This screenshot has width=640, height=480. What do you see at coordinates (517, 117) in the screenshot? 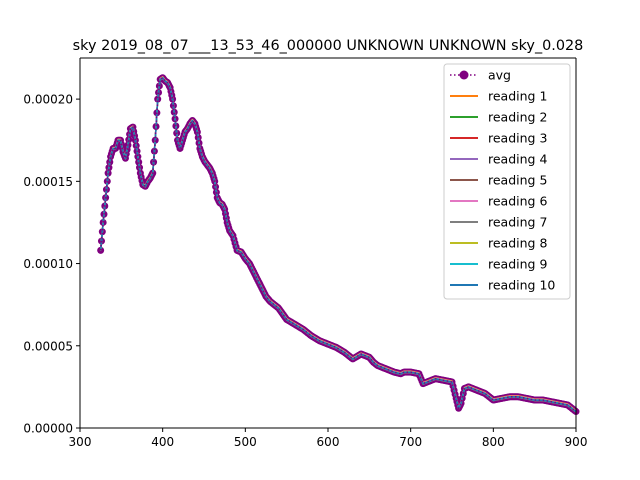
I see `legend-label: reading 2` at bounding box center [517, 117].